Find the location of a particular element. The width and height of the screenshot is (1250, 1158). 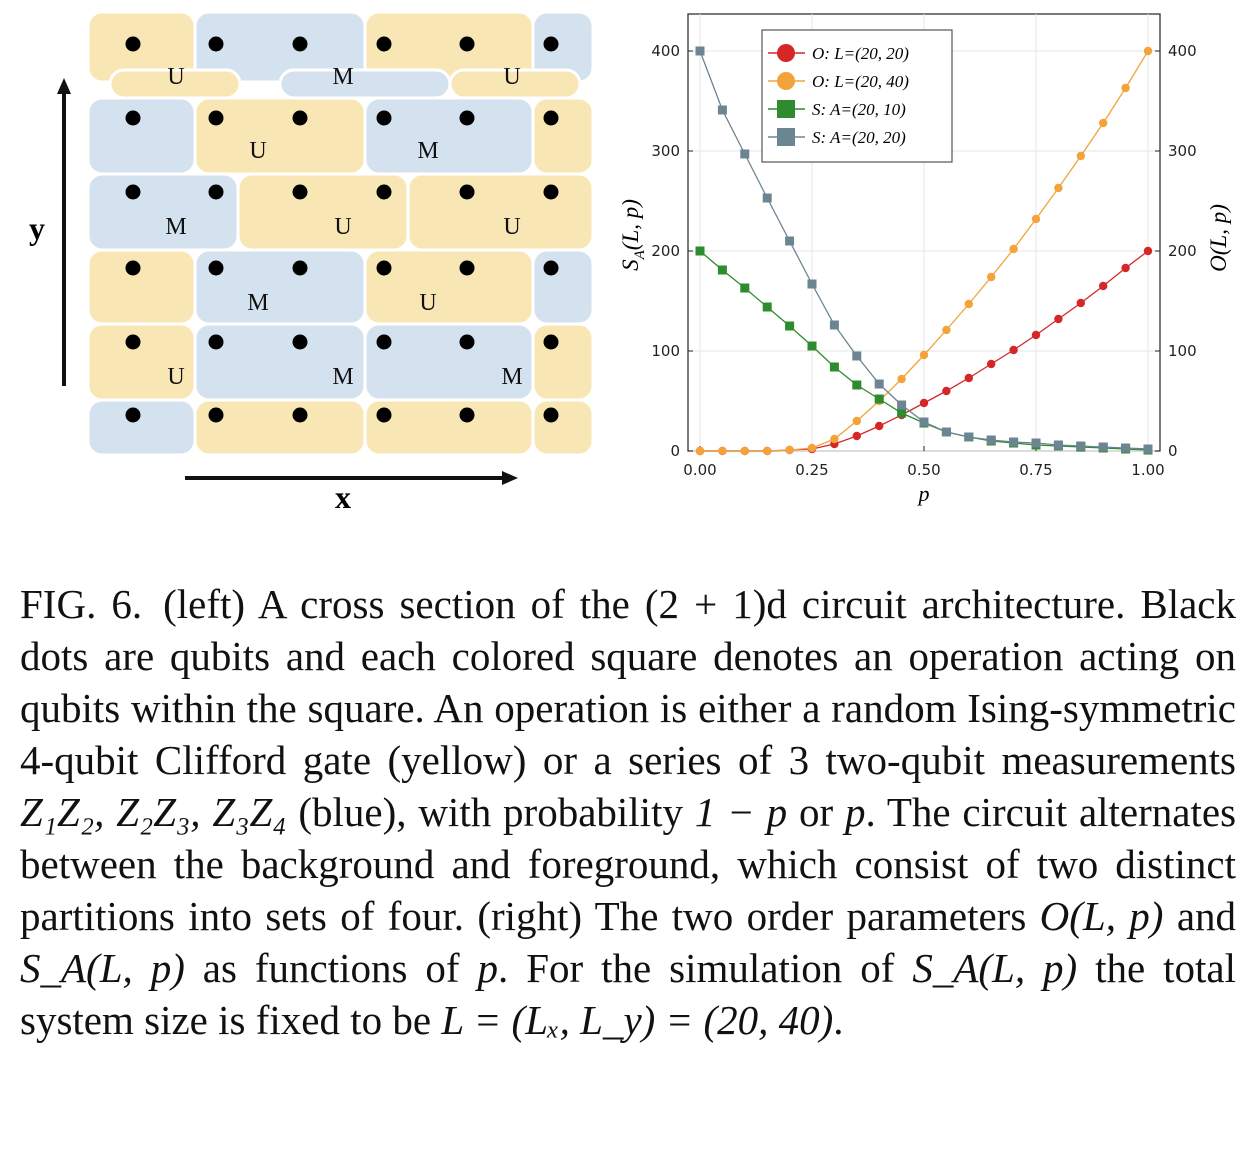

caption-math-entropy2: S_A(L, p) is located at coordinates (995, 968).